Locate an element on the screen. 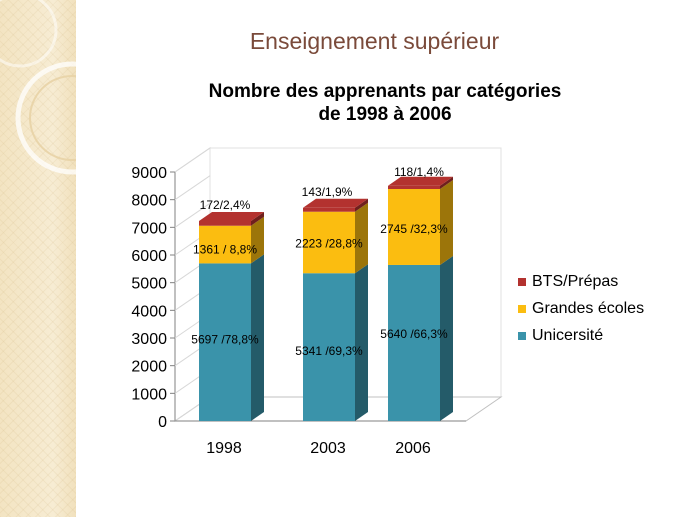 The height and width of the screenshot is (517, 689). data-label: 5341 /69,3% is located at coordinates (329, 351).